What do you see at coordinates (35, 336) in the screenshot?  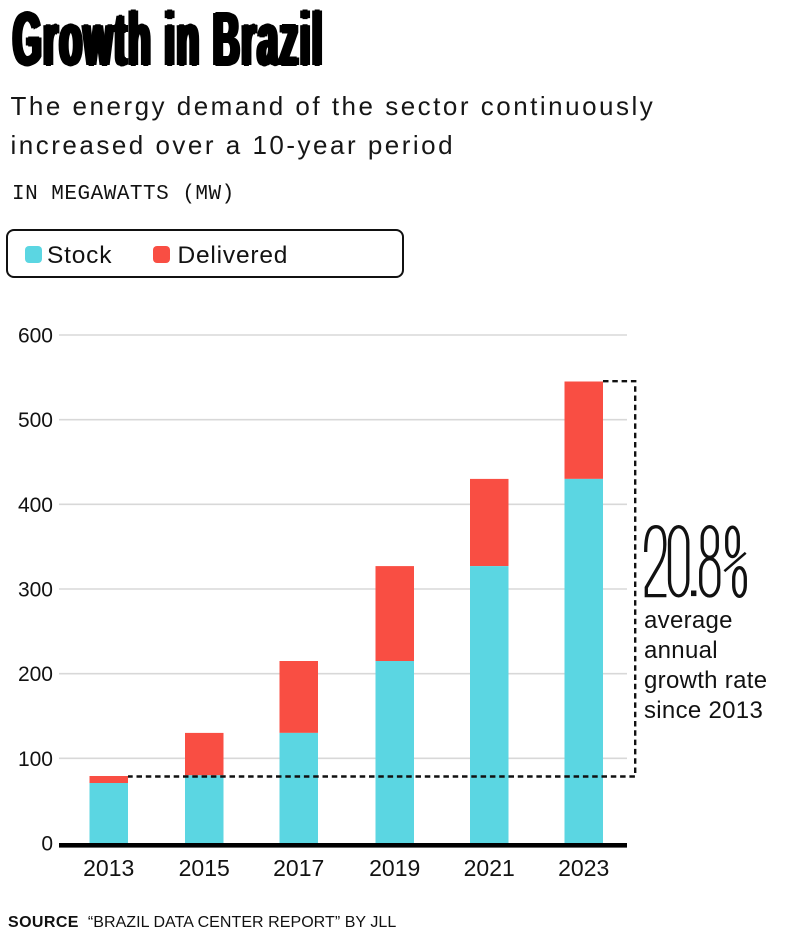 I see `svg-text: 600` at bounding box center [35, 336].